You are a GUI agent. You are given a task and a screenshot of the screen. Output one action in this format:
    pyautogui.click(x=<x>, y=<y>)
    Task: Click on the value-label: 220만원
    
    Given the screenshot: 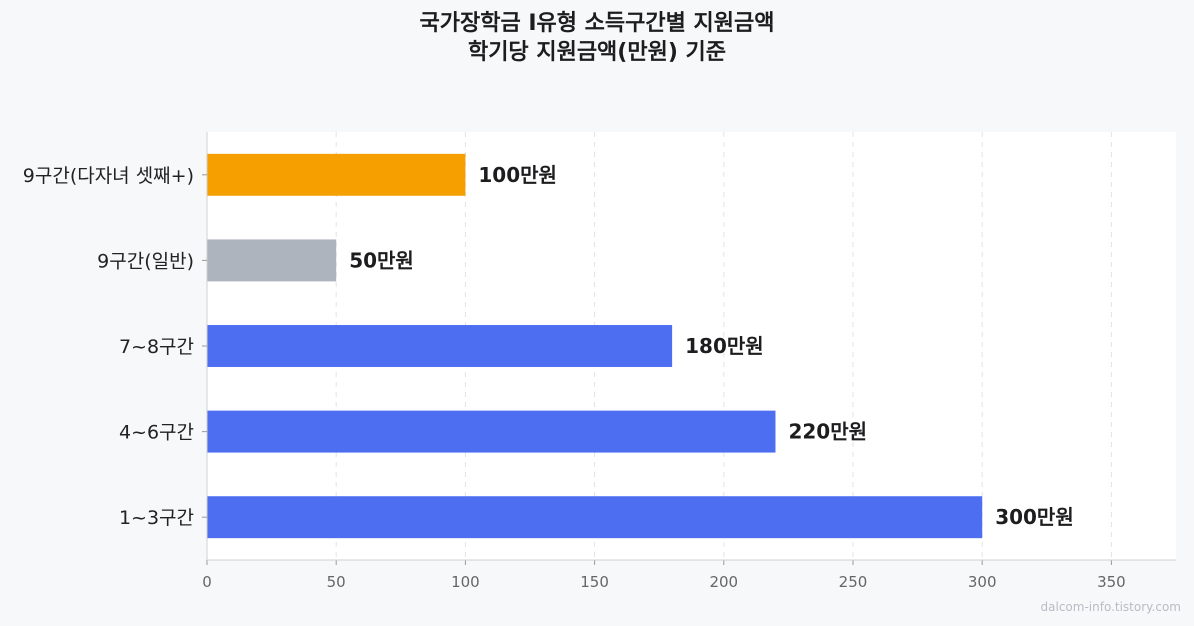 What is the action you would take?
    pyautogui.click(x=827, y=432)
    